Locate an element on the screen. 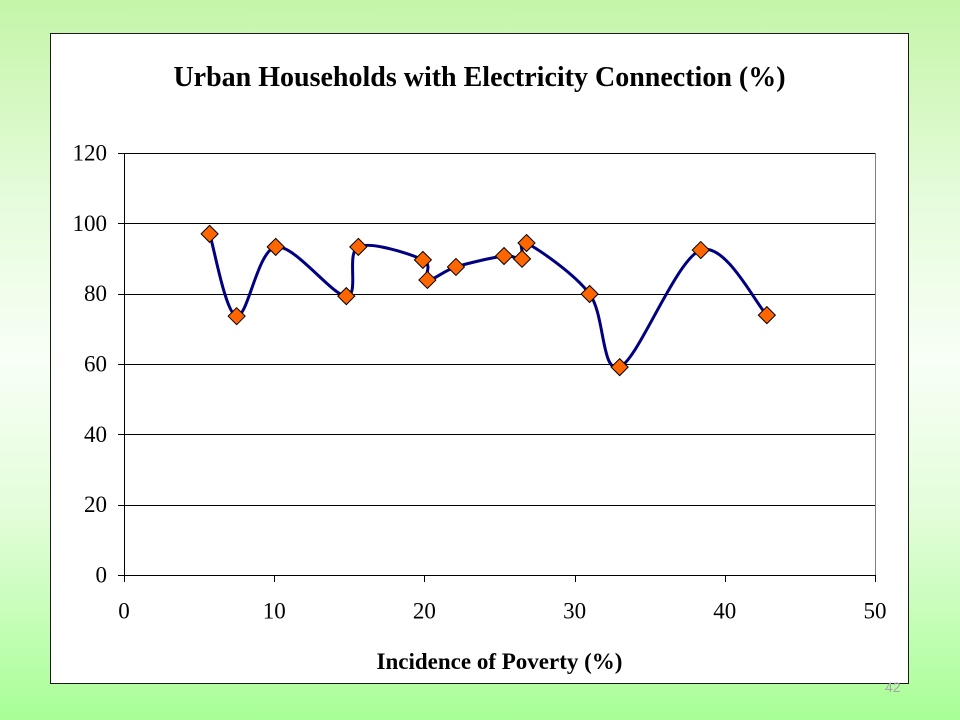 This screenshot has width=960, height=720. y-tick-label: 120 is located at coordinates (90, 153).